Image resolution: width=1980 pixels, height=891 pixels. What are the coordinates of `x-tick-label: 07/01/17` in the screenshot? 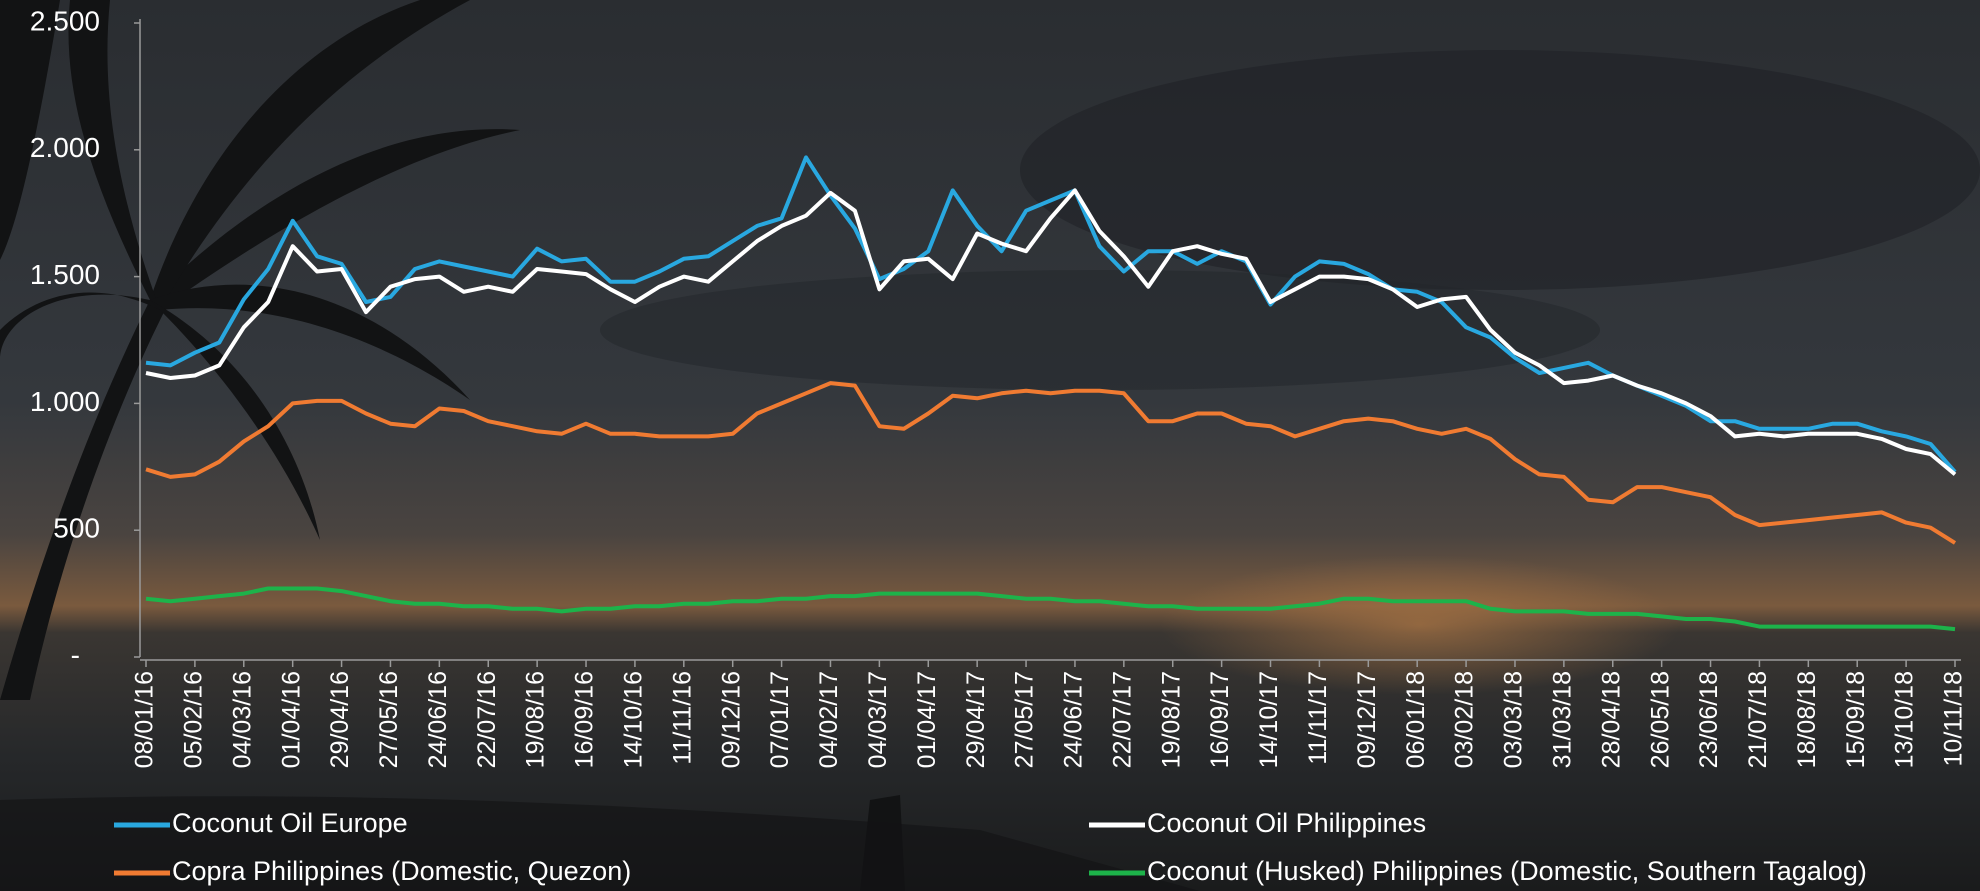 It's located at (780, 719).